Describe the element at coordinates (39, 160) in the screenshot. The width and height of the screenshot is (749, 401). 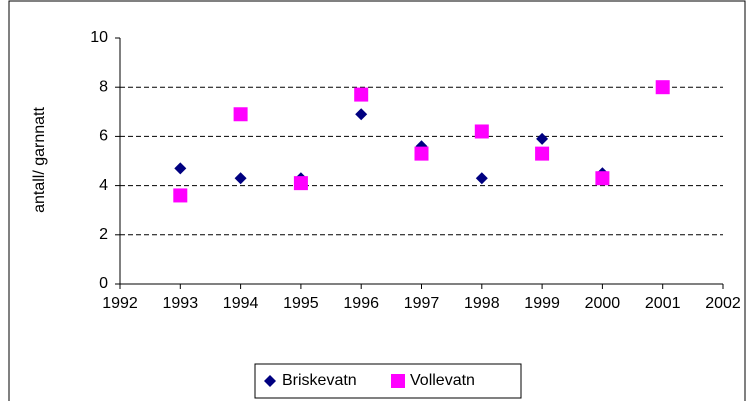
I see `y-axis-label: antall/ garnnatt` at that location.